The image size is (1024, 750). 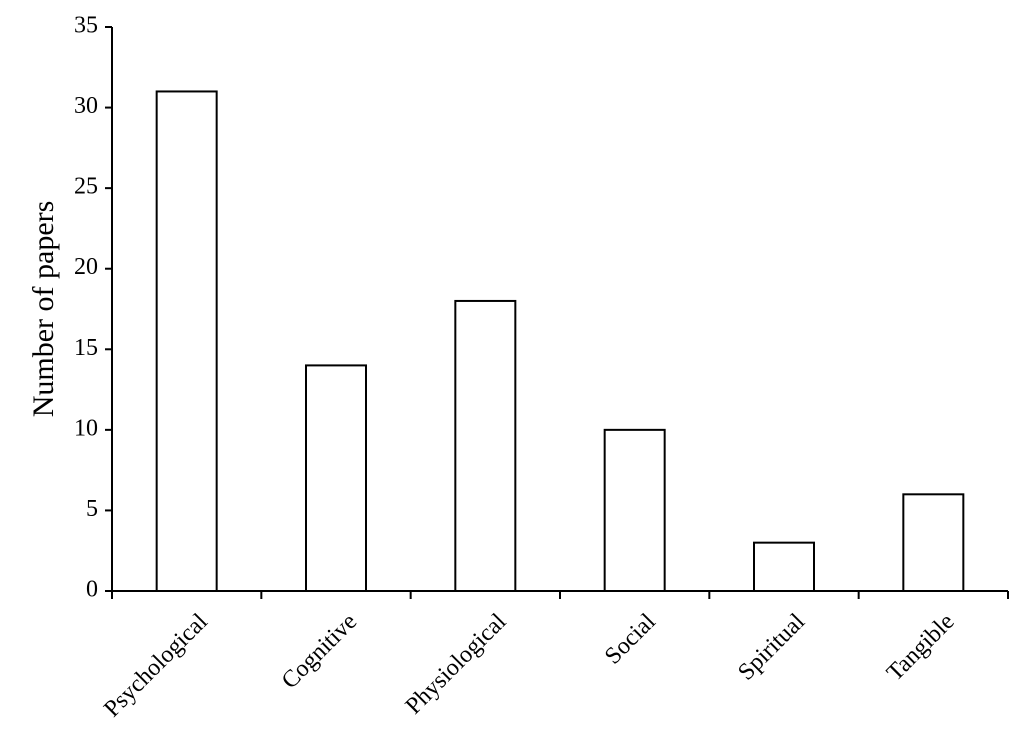 I want to click on y-tick-label: 30, so click(x=86, y=106).